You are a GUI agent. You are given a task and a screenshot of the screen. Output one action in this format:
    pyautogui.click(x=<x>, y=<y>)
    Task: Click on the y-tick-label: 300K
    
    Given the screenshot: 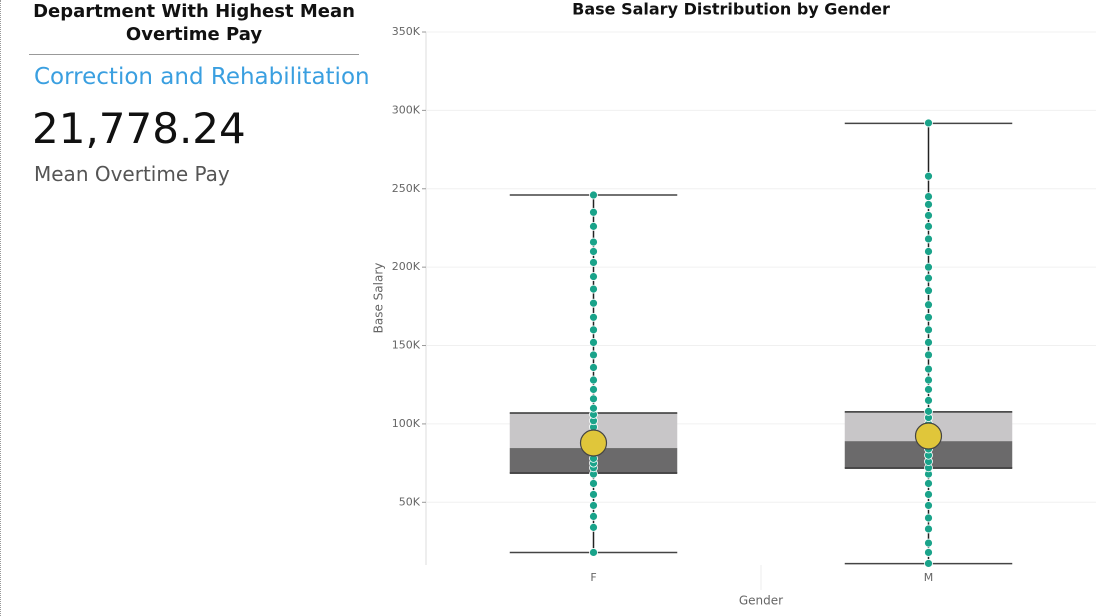 What is the action you would take?
    pyautogui.click(x=406, y=109)
    